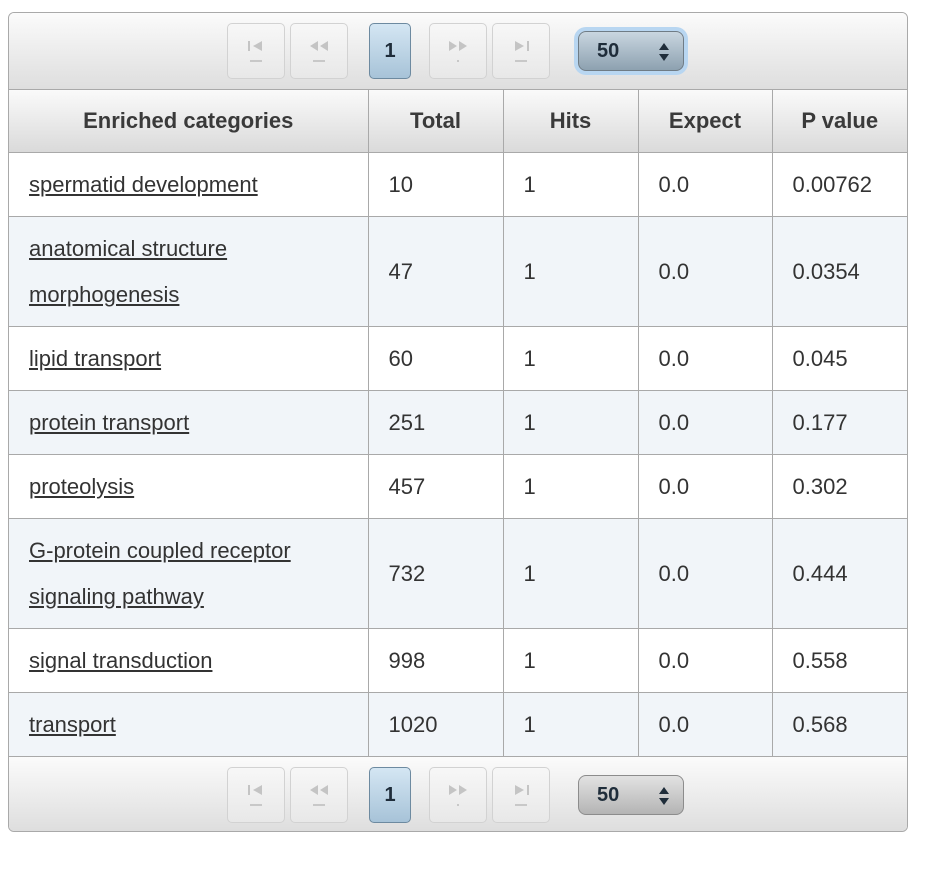  Describe the element at coordinates (839, 486) in the screenshot. I see `pvalue-cell: 0.302` at that location.